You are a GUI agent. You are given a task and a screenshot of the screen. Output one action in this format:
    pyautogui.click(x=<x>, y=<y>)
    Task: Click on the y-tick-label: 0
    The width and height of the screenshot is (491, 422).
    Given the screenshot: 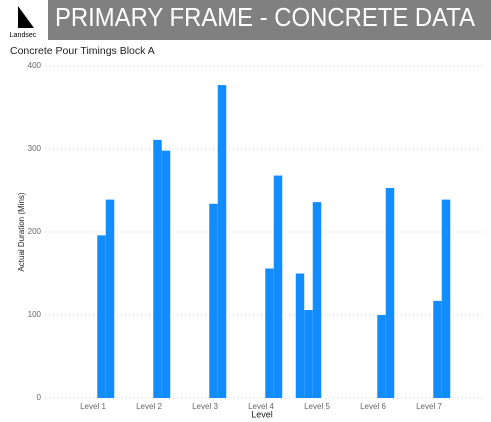 What is the action you would take?
    pyautogui.click(x=39, y=397)
    